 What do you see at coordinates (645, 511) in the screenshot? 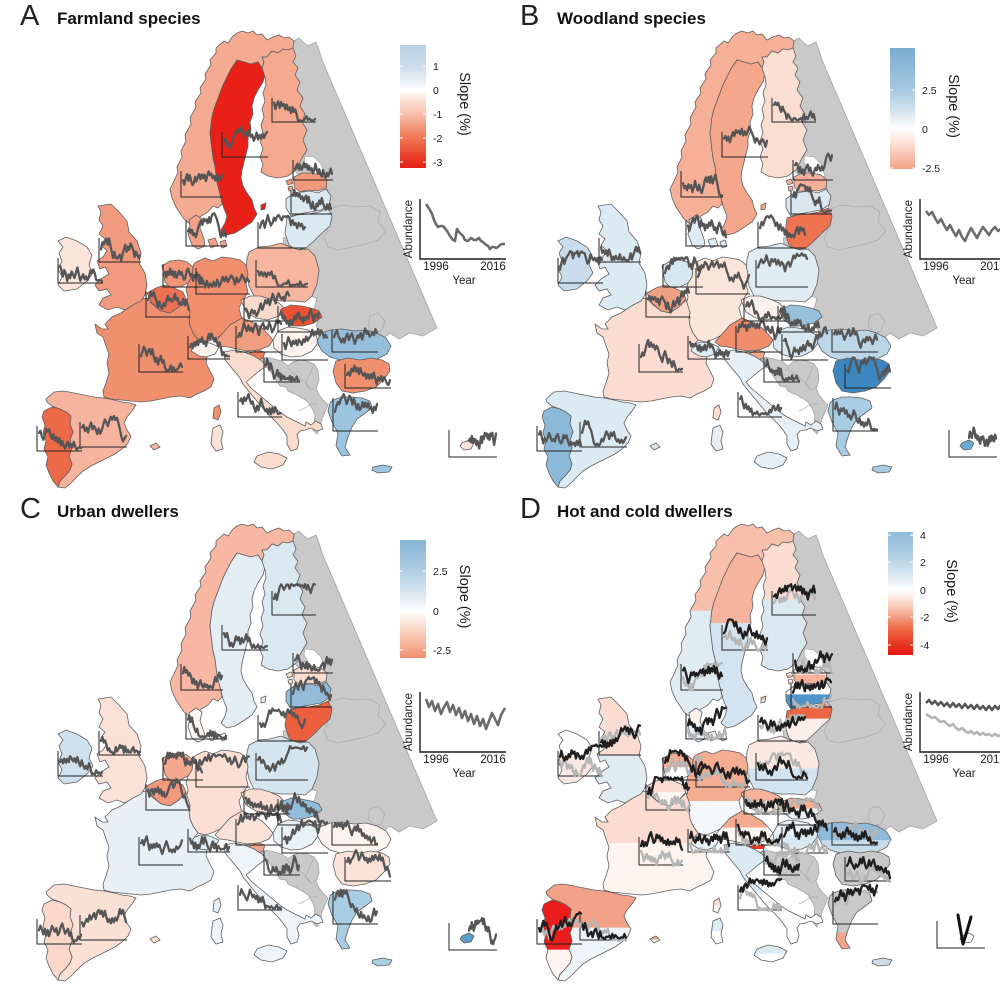
I see `svg-text: Hot and cold dwellers` at bounding box center [645, 511].